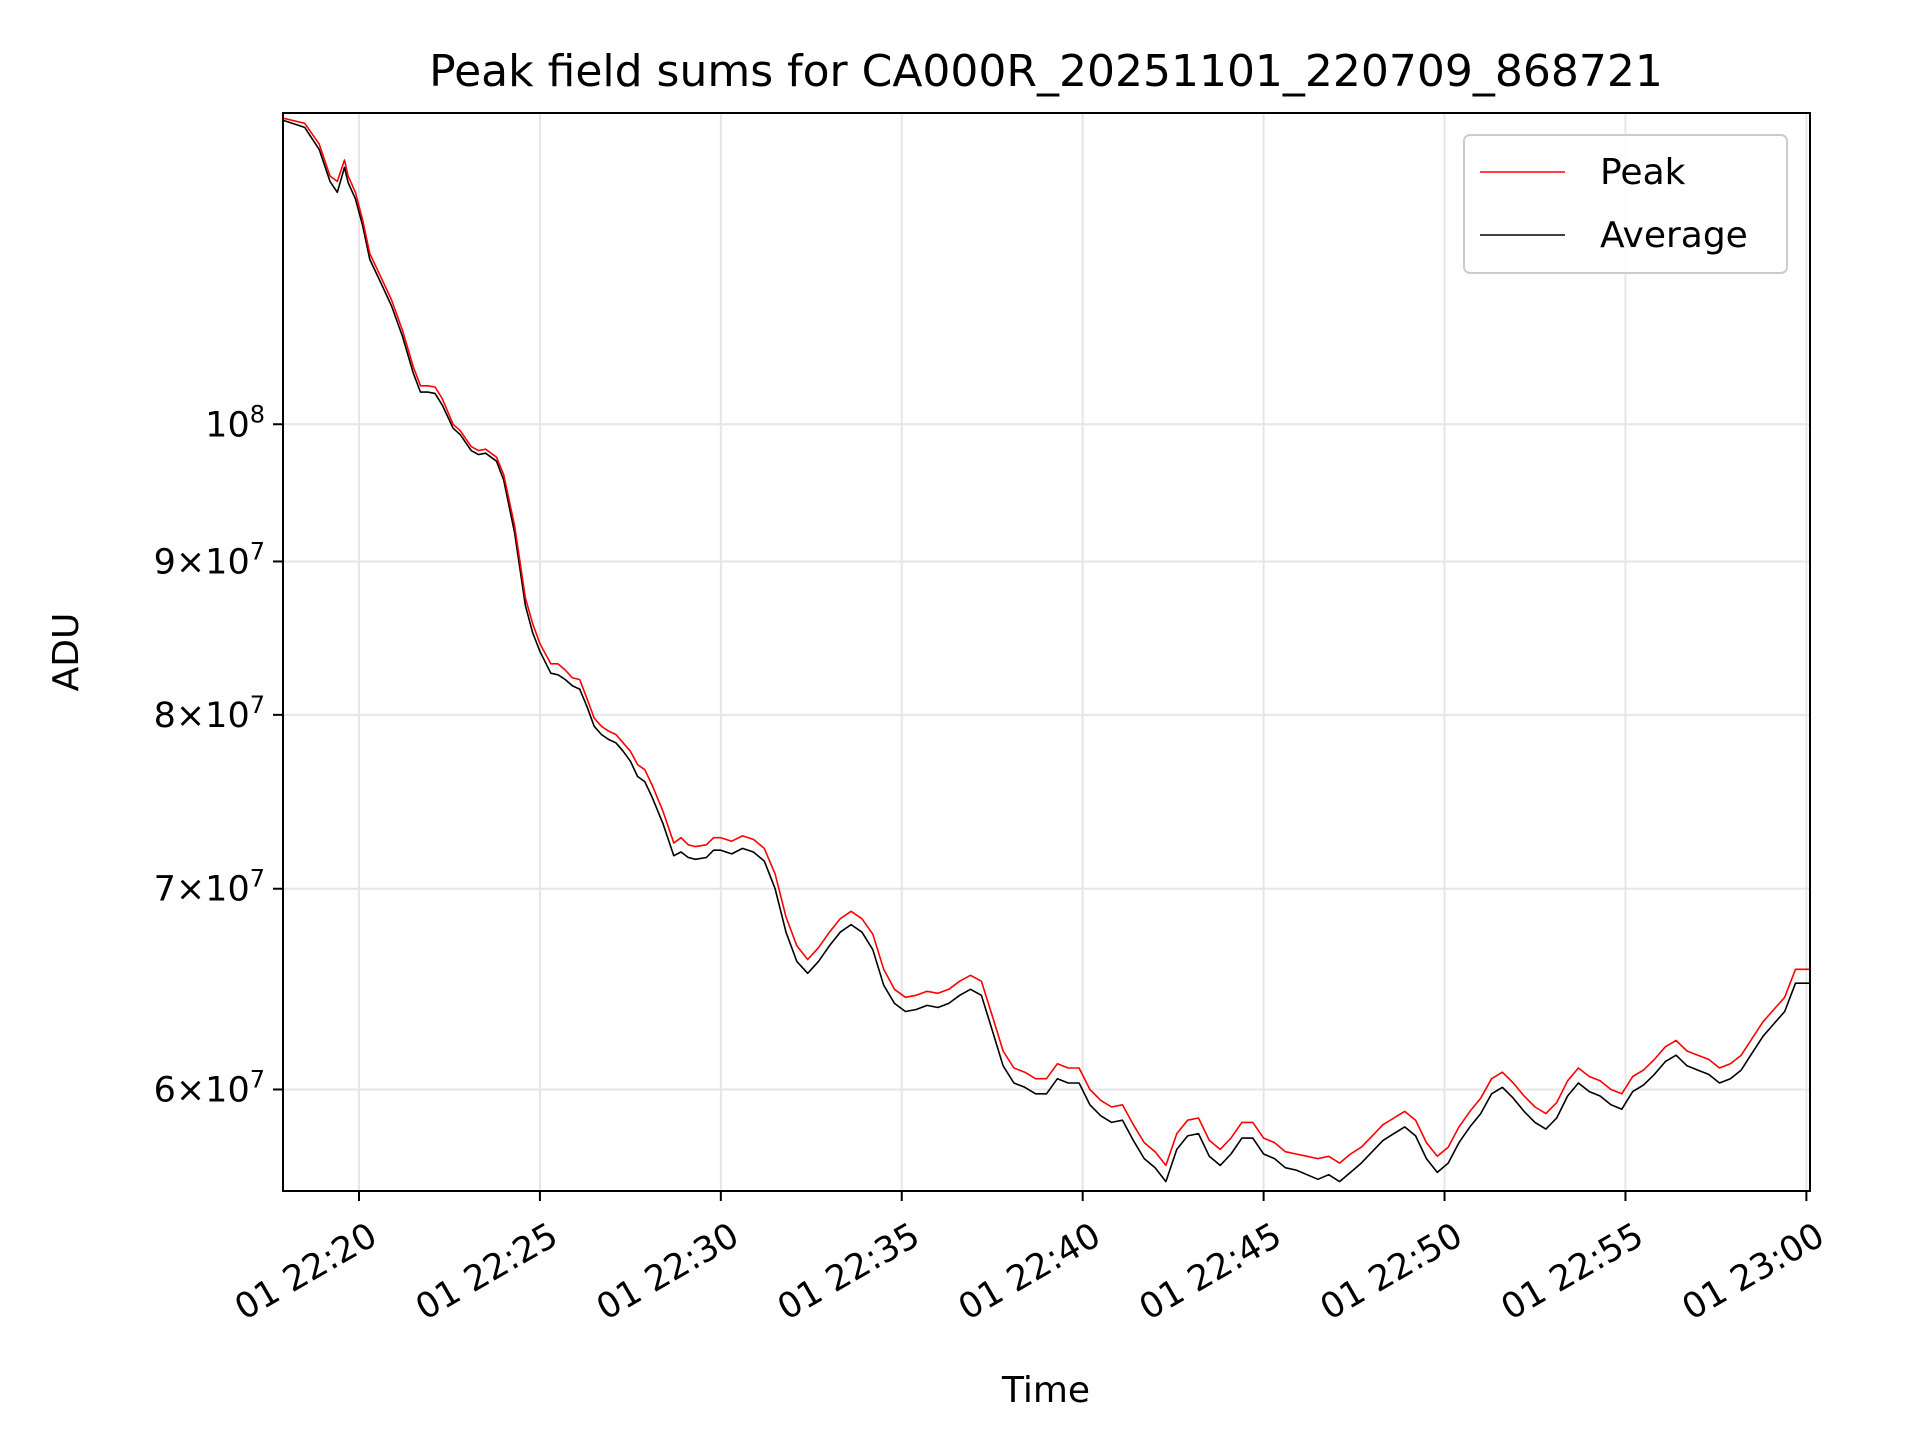 The image size is (1920, 1440). What do you see at coordinates (209, 1087) in the screenshot?
I see `y-tick-label: 6×107` at bounding box center [209, 1087].